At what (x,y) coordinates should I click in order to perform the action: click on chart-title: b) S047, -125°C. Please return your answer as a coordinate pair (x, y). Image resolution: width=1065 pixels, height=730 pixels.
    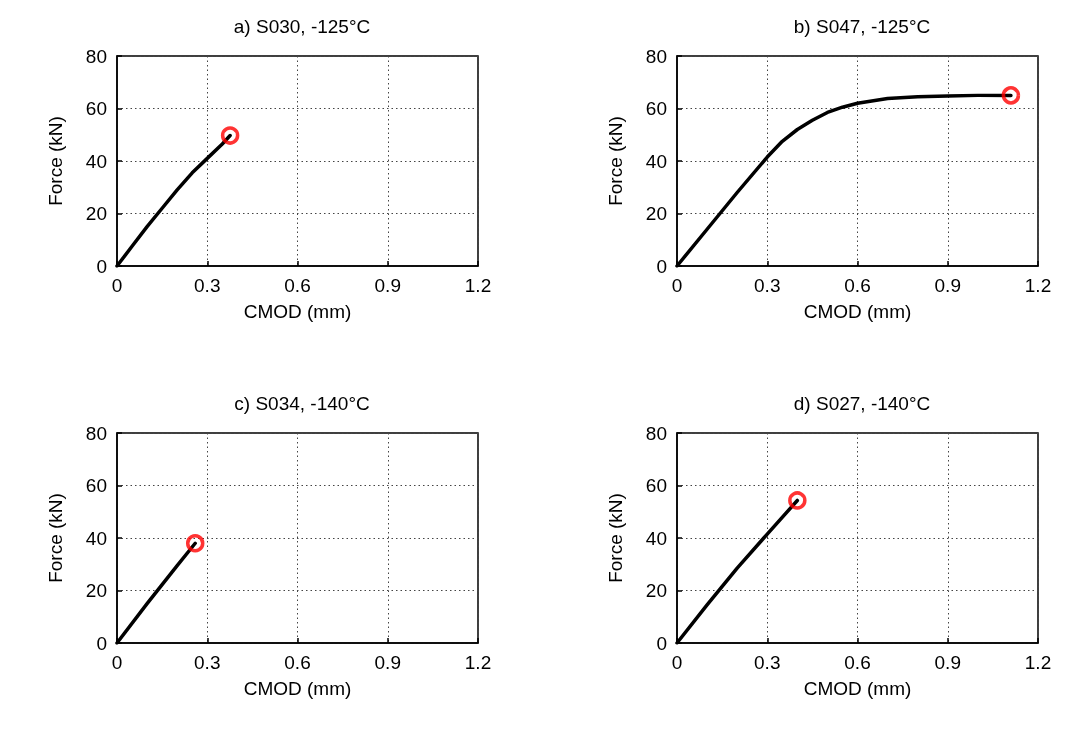
    Looking at the image, I should click on (862, 26).